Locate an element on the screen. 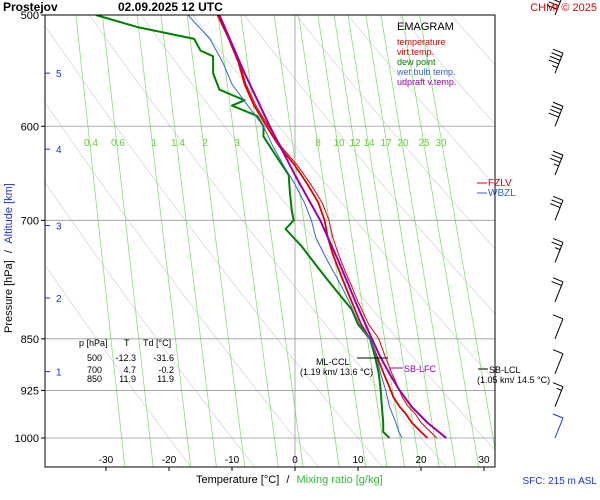 This screenshot has height=500, width=600. mixing-ratio-label: 8 is located at coordinates (318, 143).